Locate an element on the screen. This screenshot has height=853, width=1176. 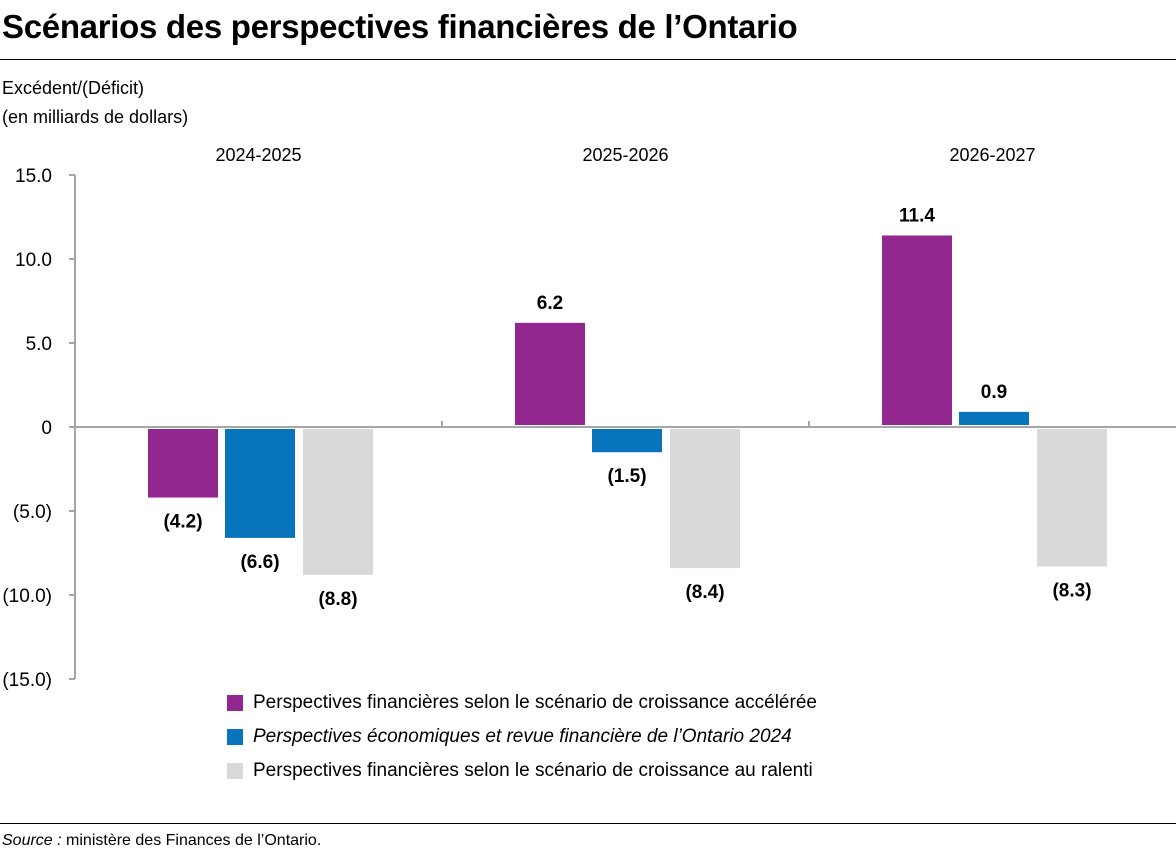
y-tick-label: 10.0 is located at coordinates (33, 260).